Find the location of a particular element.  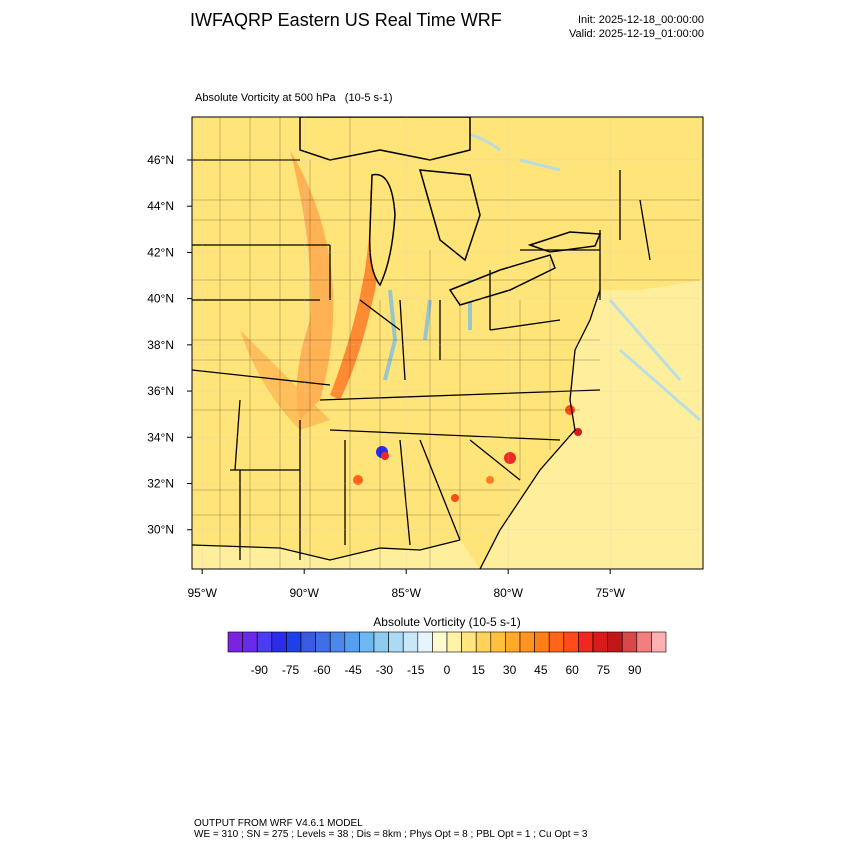

map-title: Absolute Vorticity at 500 hPa (10-5 s-1) is located at coordinates (294, 98).